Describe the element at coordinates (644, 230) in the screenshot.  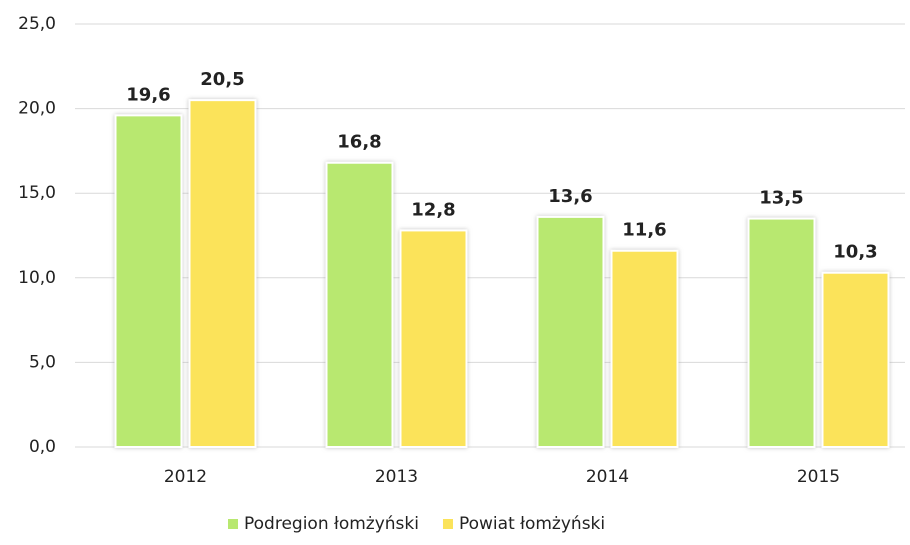
I see `data-label: 11,6` at that location.